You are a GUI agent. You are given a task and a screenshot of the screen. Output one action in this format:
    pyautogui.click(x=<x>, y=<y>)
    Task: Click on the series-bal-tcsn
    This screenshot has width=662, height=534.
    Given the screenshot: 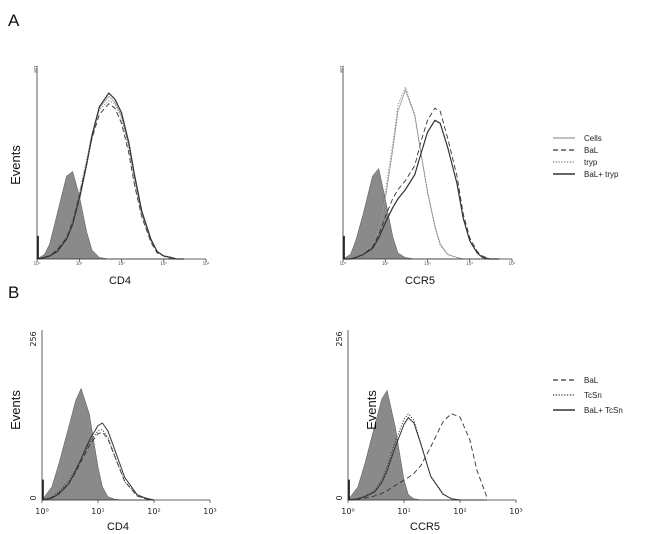 What is the action you would take?
    pyautogui.click(x=98, y=461)
    